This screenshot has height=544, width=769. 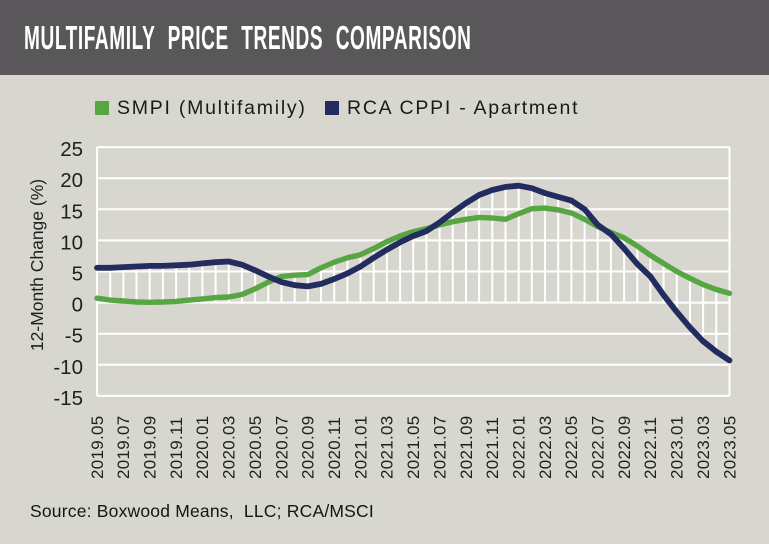 What do you see at coordinates (37, 265) in the screenshot?
I see `svg-text: 12-Month Change (%)` at bounding box center [37, 265].